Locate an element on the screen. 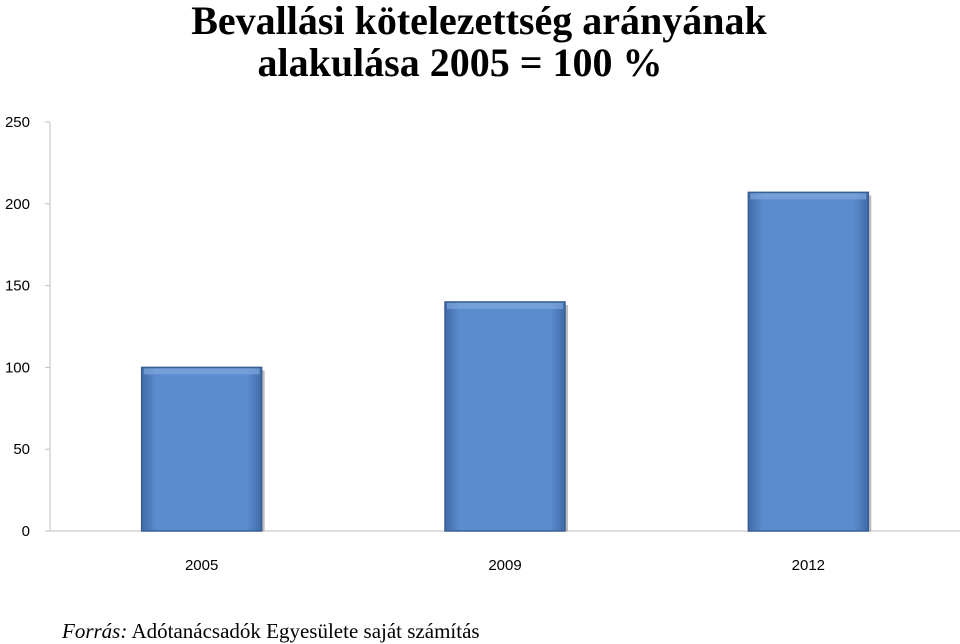  source-label: Forrás: is located at coordinates (95, 631).